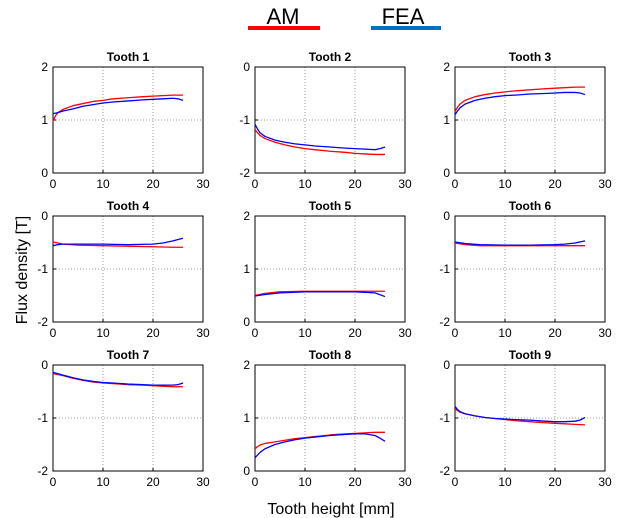 The image size is (634, 518). What do you see at coordinates (330, 509) in the screenshot?
I see `x-axis-label: Tooth height [mm]` at bounding box center [330, 509].